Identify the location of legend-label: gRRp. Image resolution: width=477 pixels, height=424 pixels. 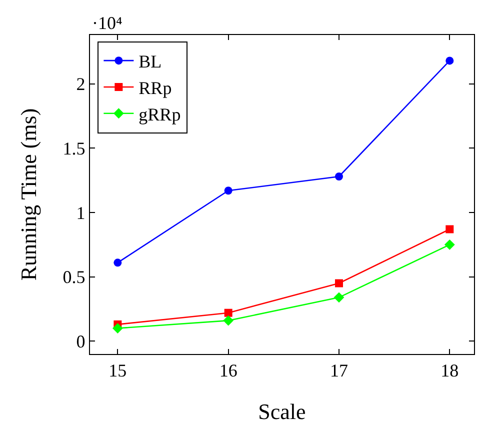
(159, 114).